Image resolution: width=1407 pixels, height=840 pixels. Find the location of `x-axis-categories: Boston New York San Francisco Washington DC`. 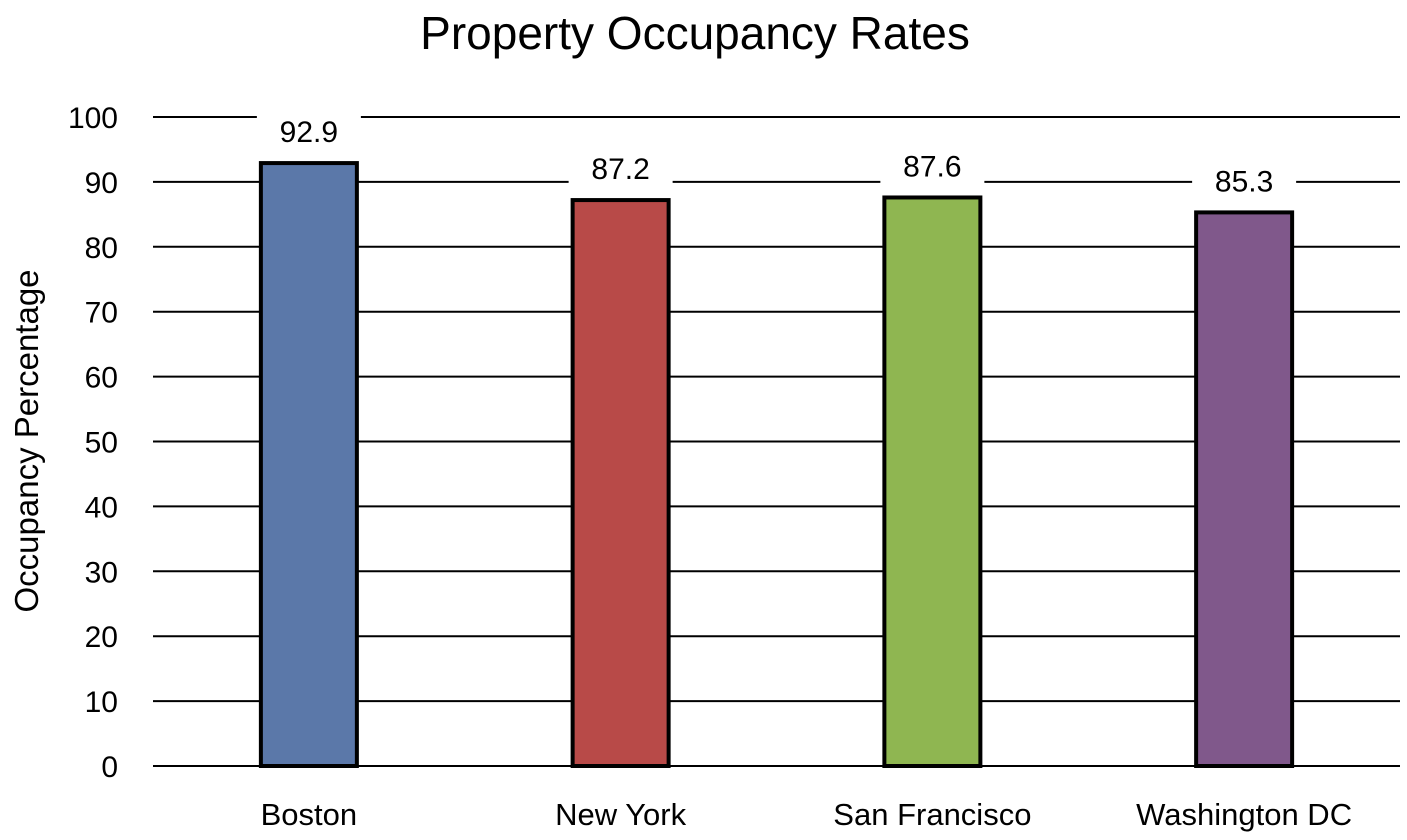

x-axis-categories: Boston New York San Francisco Washington DC is located at coordinates (806, 814).